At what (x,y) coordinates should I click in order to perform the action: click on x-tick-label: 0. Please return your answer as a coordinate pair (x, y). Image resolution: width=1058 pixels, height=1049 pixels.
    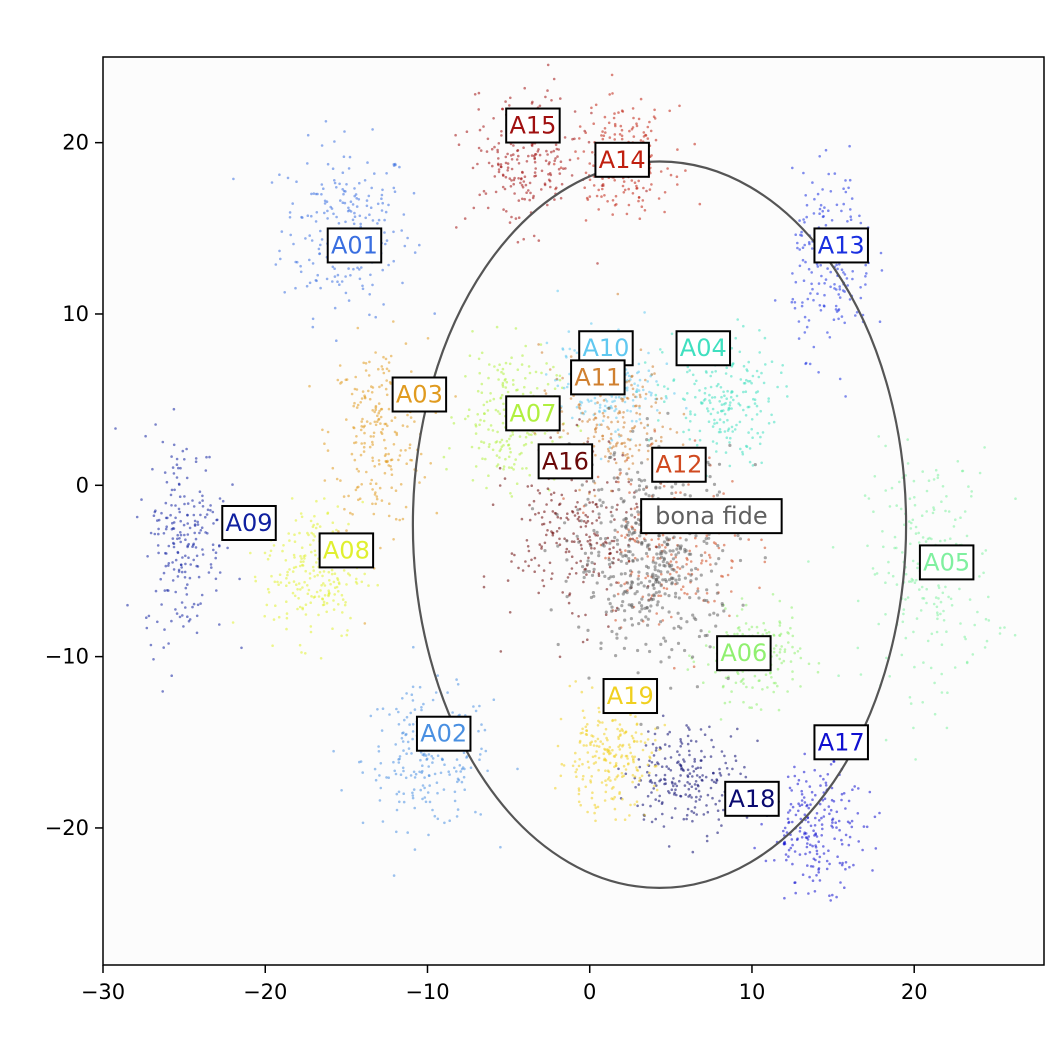
    Looking at the image, I should click on (589, 992).